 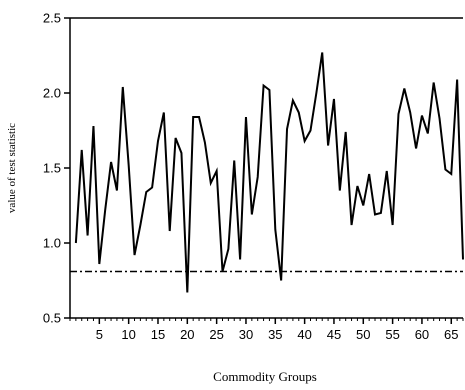 I want to click on x-tick-label: 30, so click(x=246, y=334).